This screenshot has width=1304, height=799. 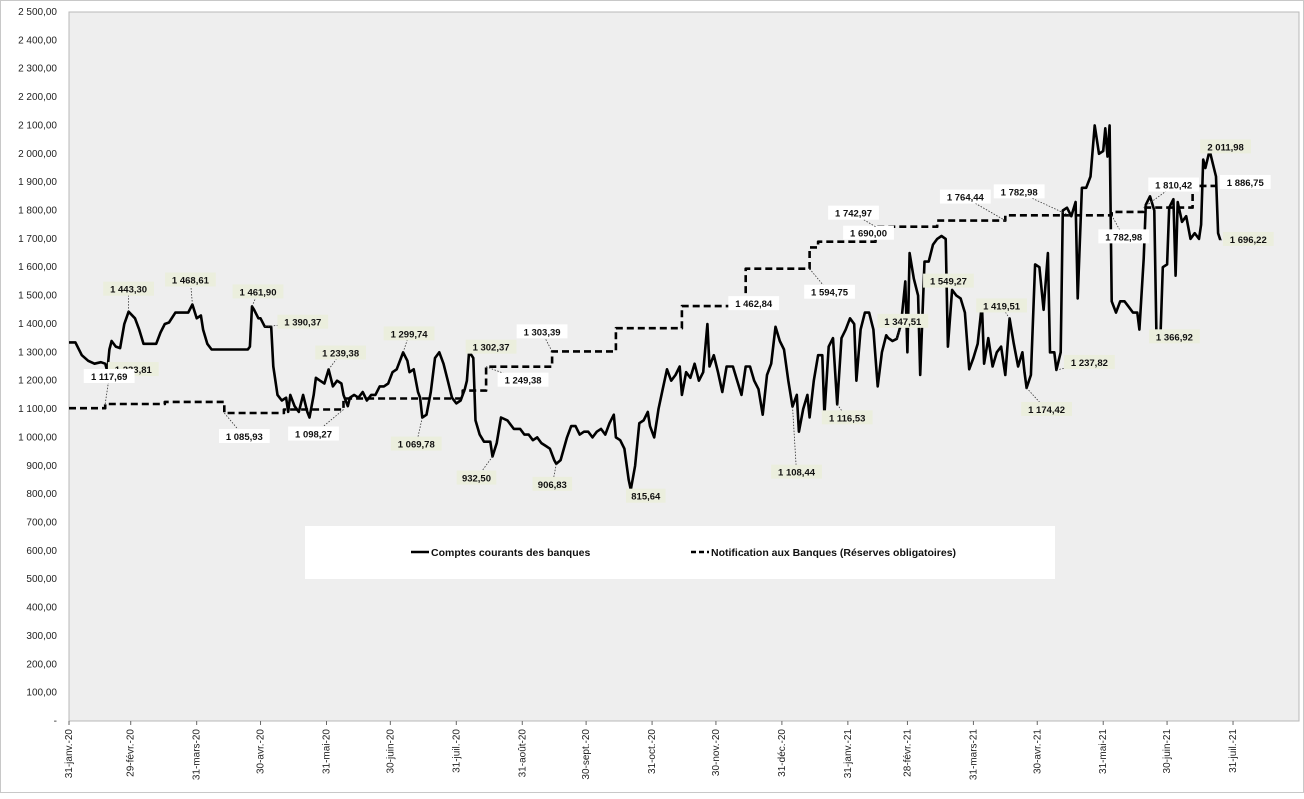 What do you see at coordinates (1225, 147) in the screenshot?
I see `data-label: 2 011,98` at bounding box center [1225, 147].